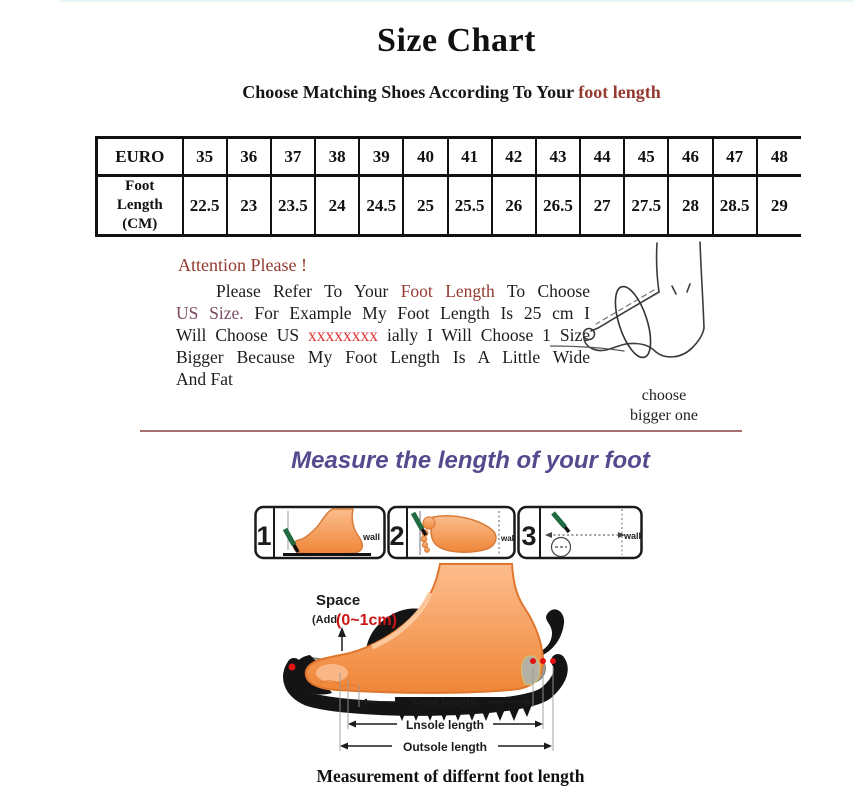 This screenshot has height=805, width=853. I want to click on attention-line: And Fat, so click(383, 379).